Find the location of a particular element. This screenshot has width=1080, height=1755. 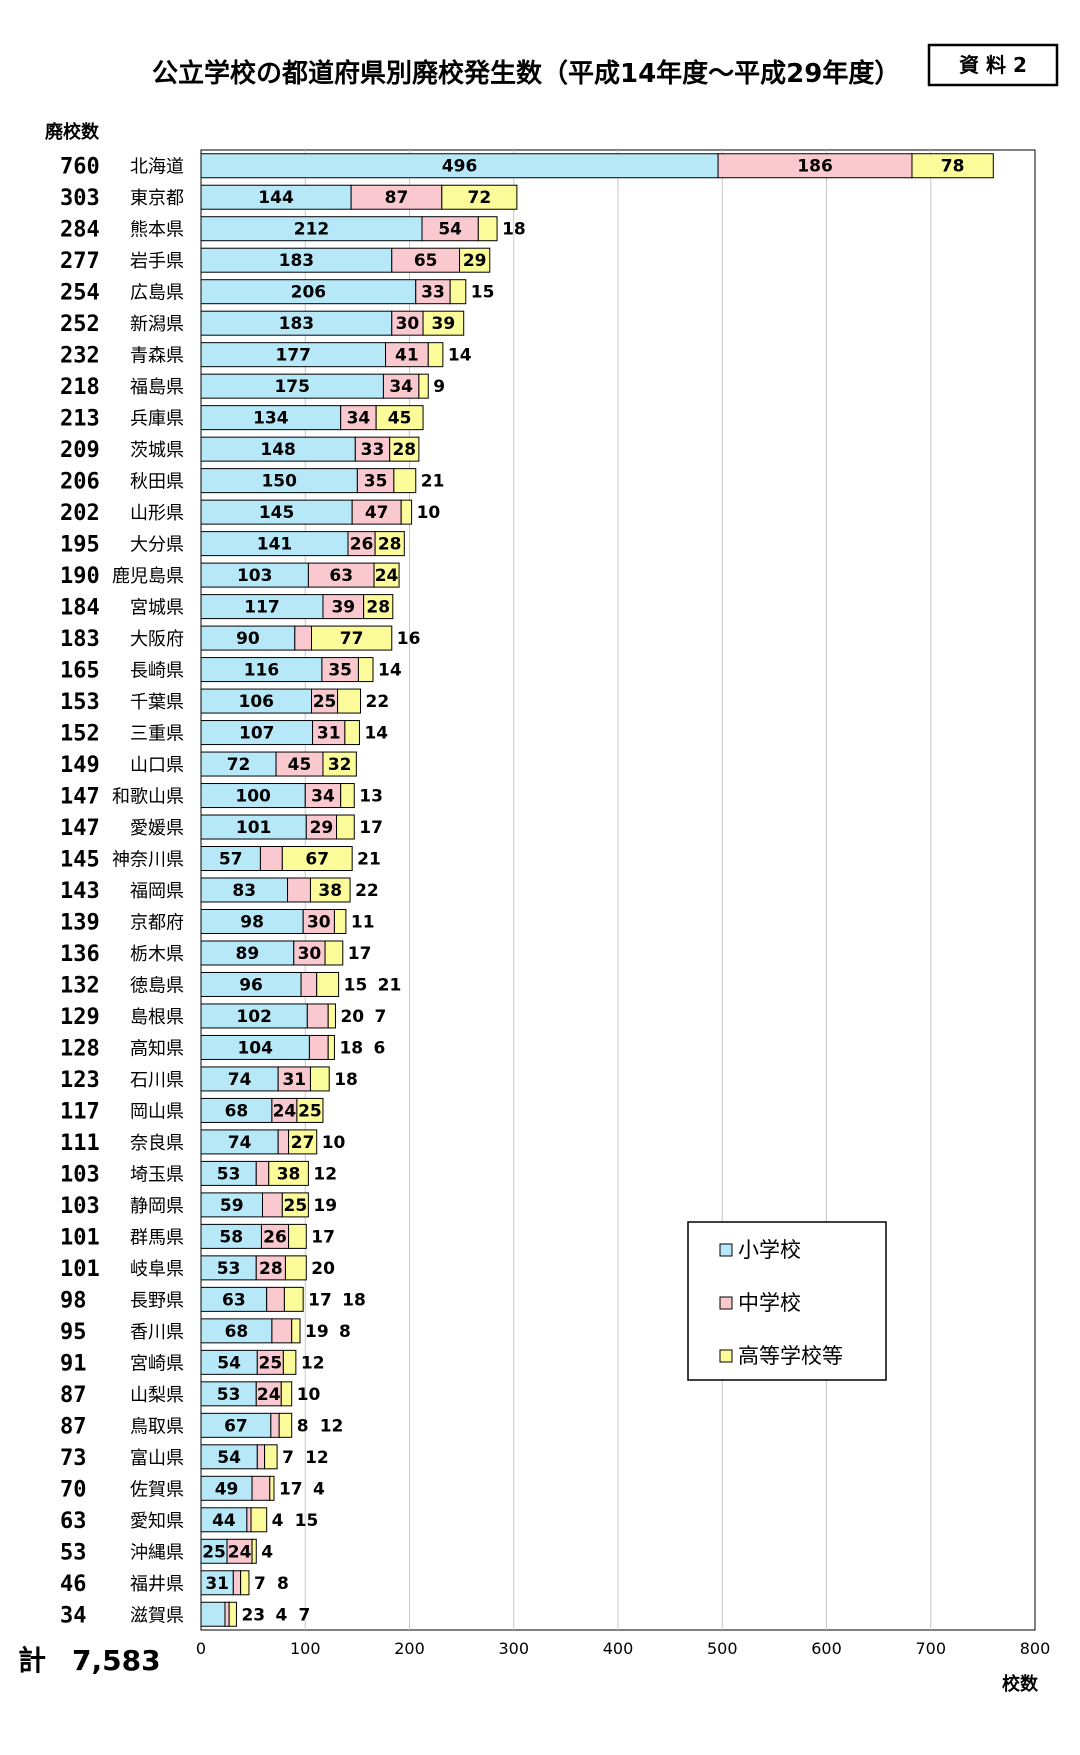

data-label: 38 is located at coordinates (289, 1174).